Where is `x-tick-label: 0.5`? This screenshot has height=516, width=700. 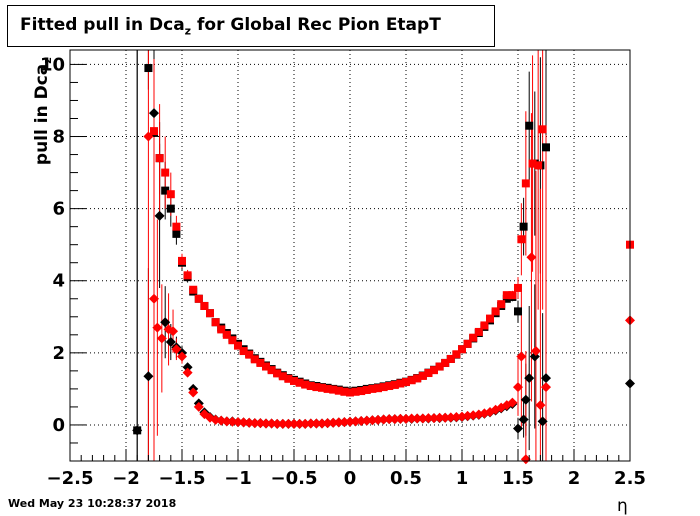
x-tick-label: 0.5 is located at coordinates (406, 478).